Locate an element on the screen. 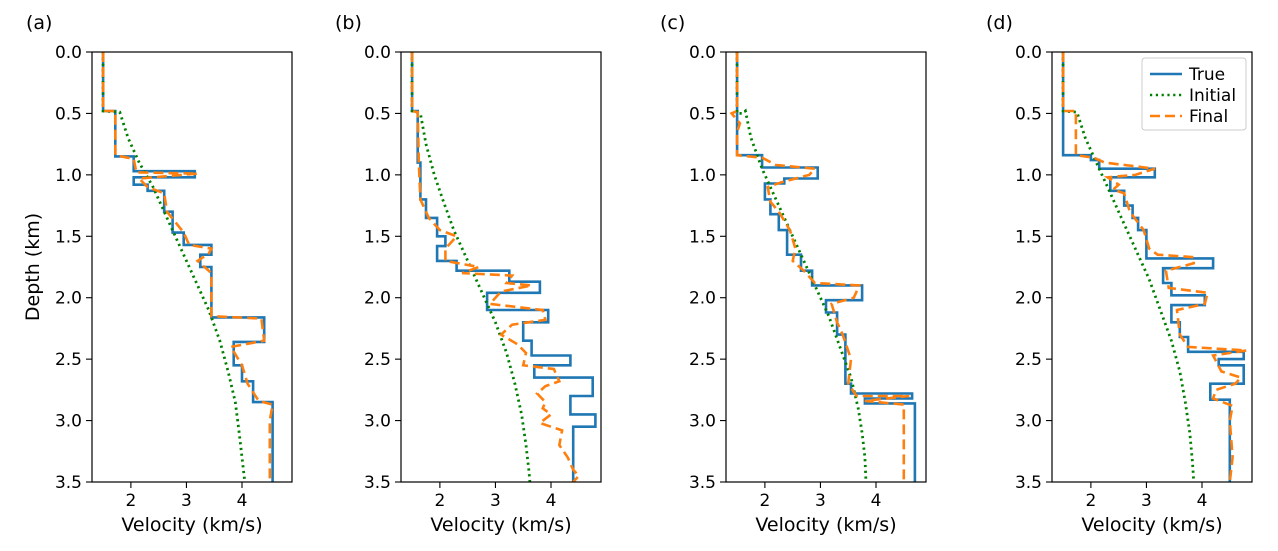 This screenshot has width=1278, height=551. y-axis-label: Depth (km) is located at coordinates (33, 267).